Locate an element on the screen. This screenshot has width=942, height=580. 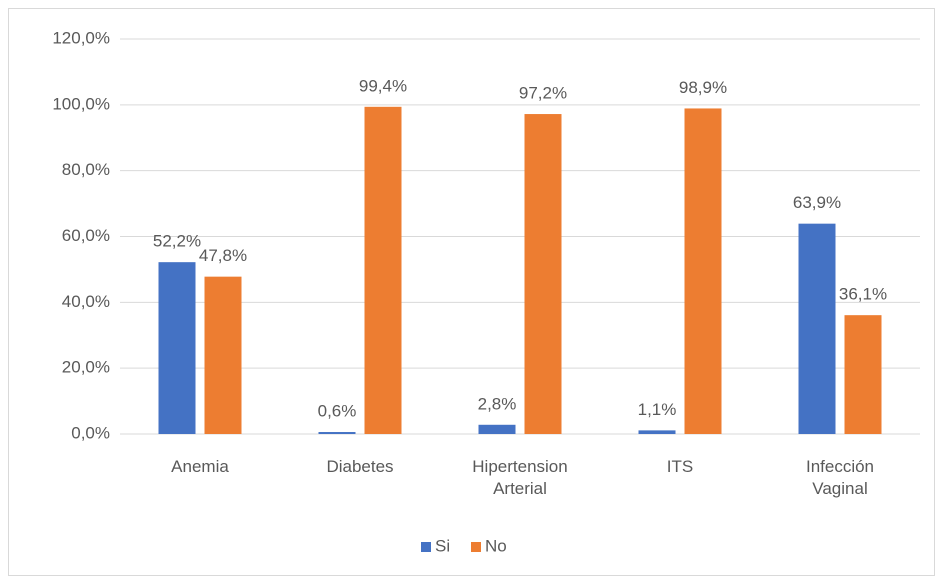
data-label: 47,8% is located at coordinates (223, 255).